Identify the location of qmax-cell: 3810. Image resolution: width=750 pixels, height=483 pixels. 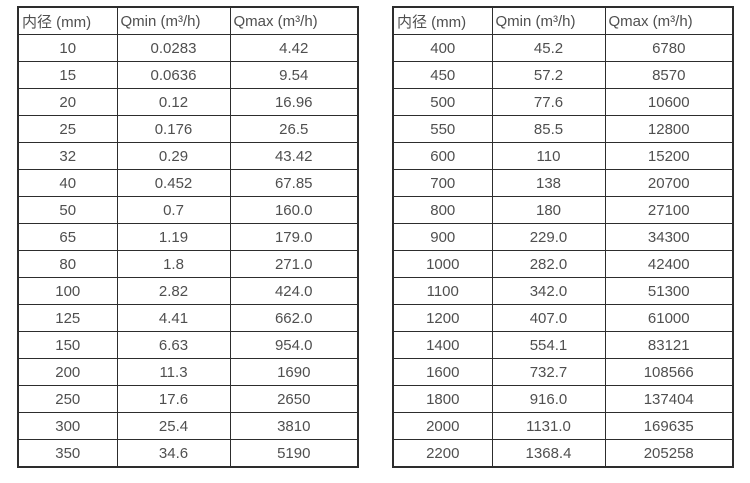
(294, 426).